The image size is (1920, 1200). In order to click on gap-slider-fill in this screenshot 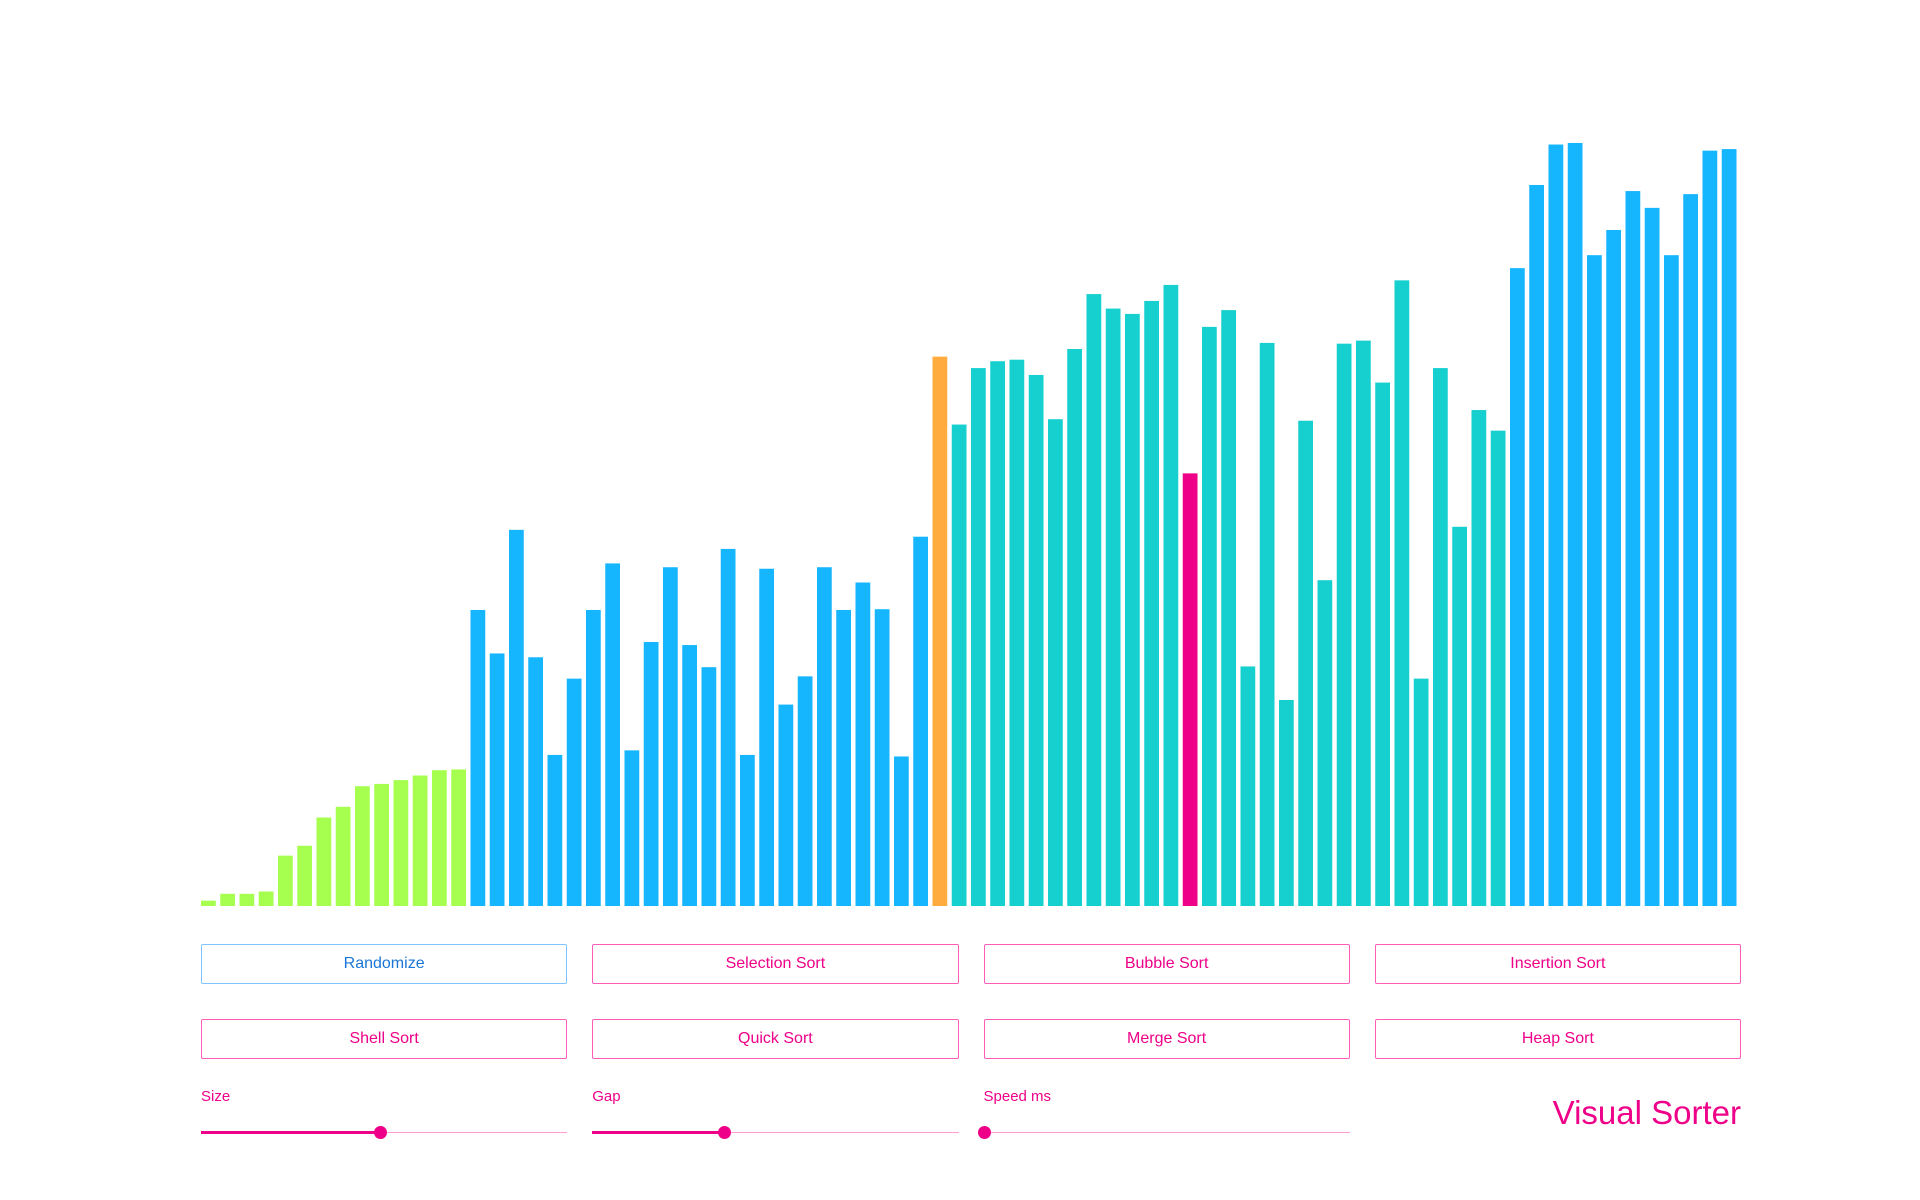, I will do `click(658, 1132)`.